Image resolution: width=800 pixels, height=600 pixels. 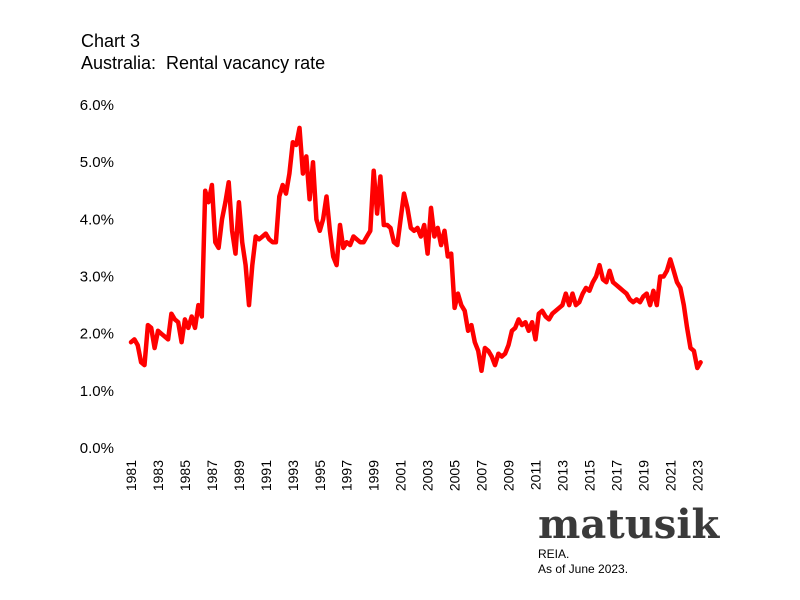 I want to click on y-tick-label: 5.0%, so click(x=97, y=162).